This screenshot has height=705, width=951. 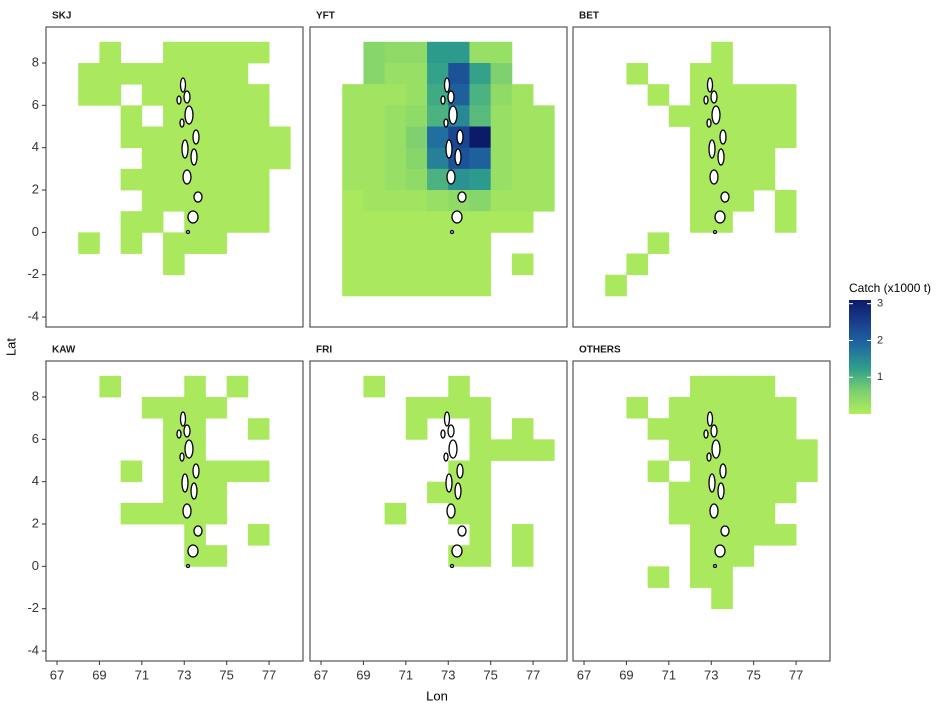 I want to click on y-tick-label: 8, so click(x=35, y=61).